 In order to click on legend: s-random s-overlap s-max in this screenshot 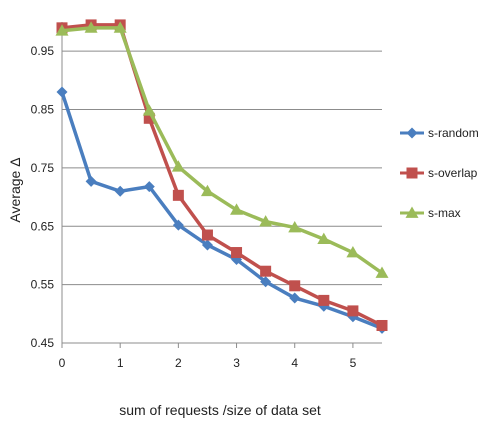, I will do `click(439, 173)`.